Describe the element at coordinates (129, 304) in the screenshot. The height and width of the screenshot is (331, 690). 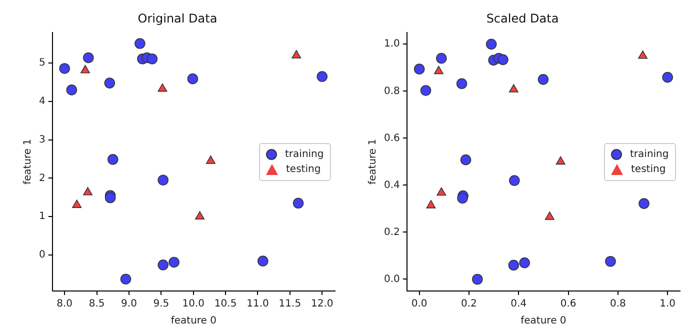
I see `x-tick-label: 9.0` at that location.